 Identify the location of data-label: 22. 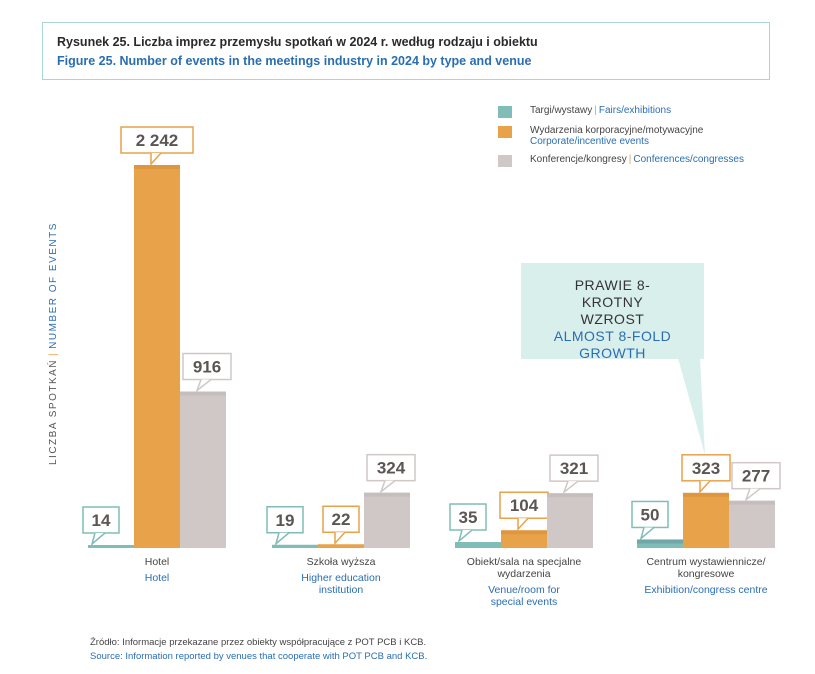
(341, 519).